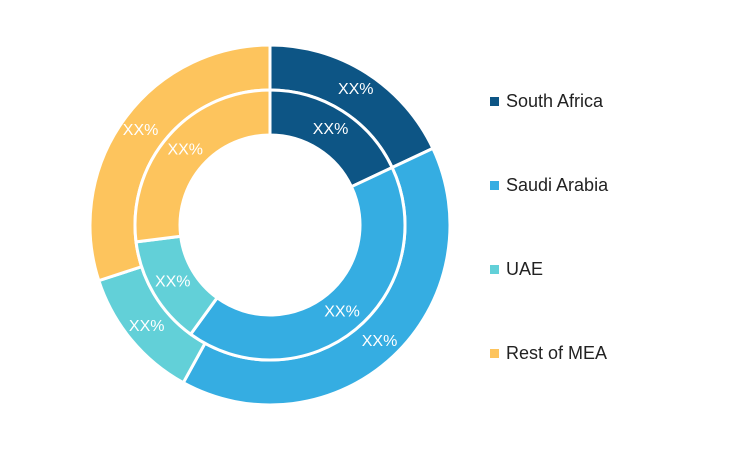 The image size is (750, 450). Describe the element at coordinates (494, 269) in the screenshot. I see `legend-swatch-uae` at that location.